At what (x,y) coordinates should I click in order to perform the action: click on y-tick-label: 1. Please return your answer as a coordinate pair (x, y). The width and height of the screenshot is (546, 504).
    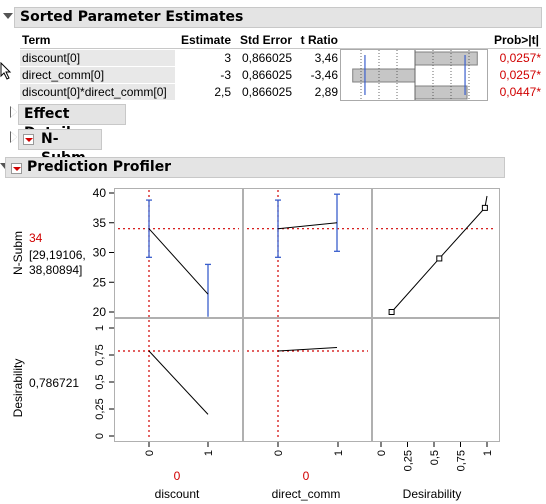
    Looking at the image, I should click on (100, 328).